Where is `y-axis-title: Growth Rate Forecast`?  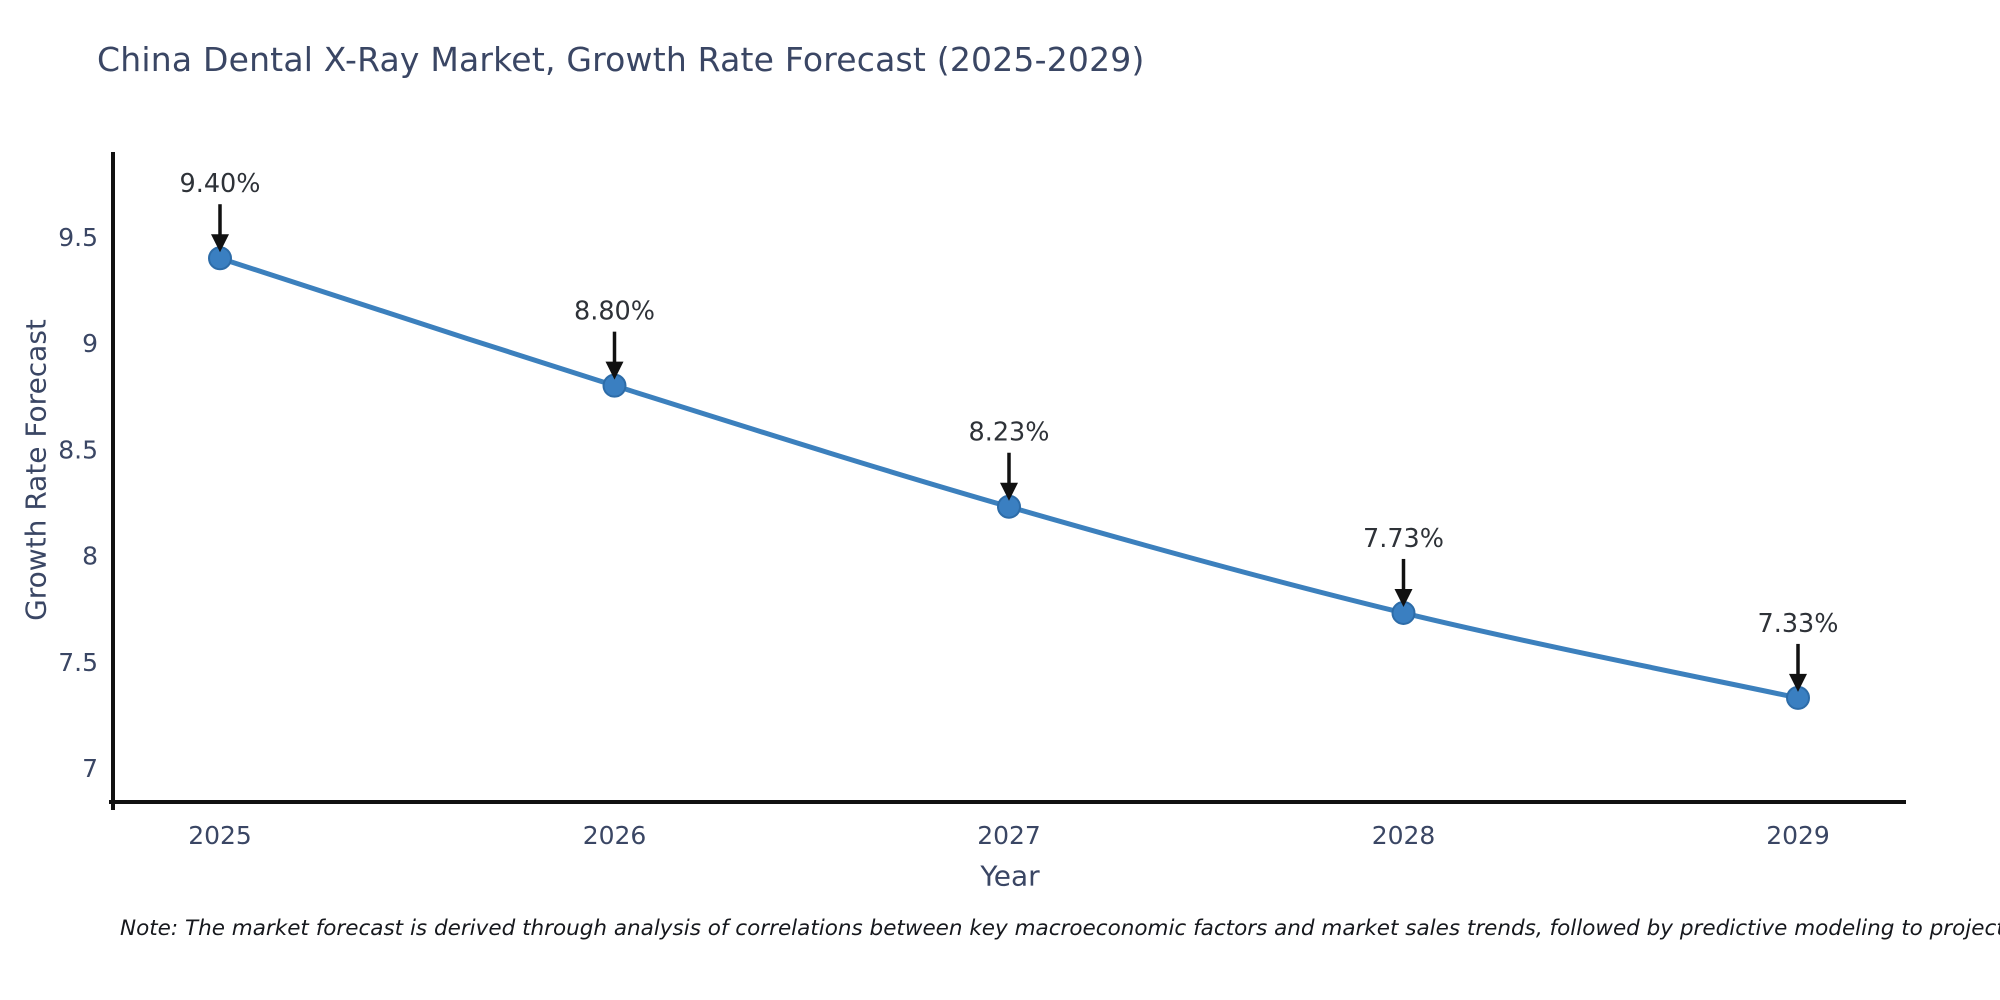 y-axis-title: Growth Rate Forecast is located at coordinates (36, 470).